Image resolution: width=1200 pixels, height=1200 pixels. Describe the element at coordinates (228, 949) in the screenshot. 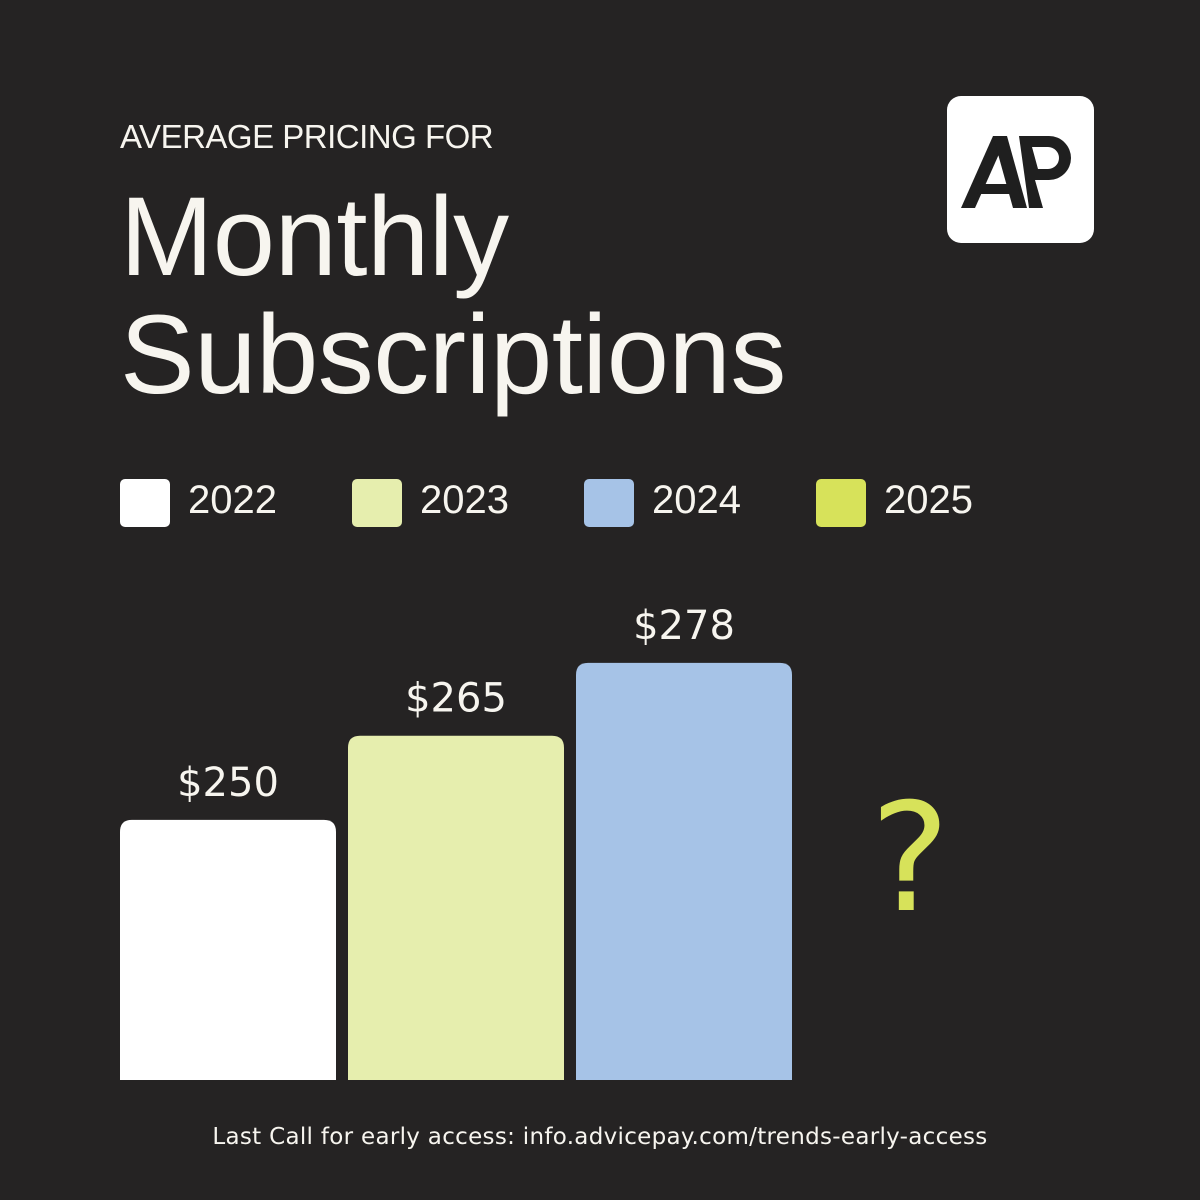

I see `bar-2022` at that location.